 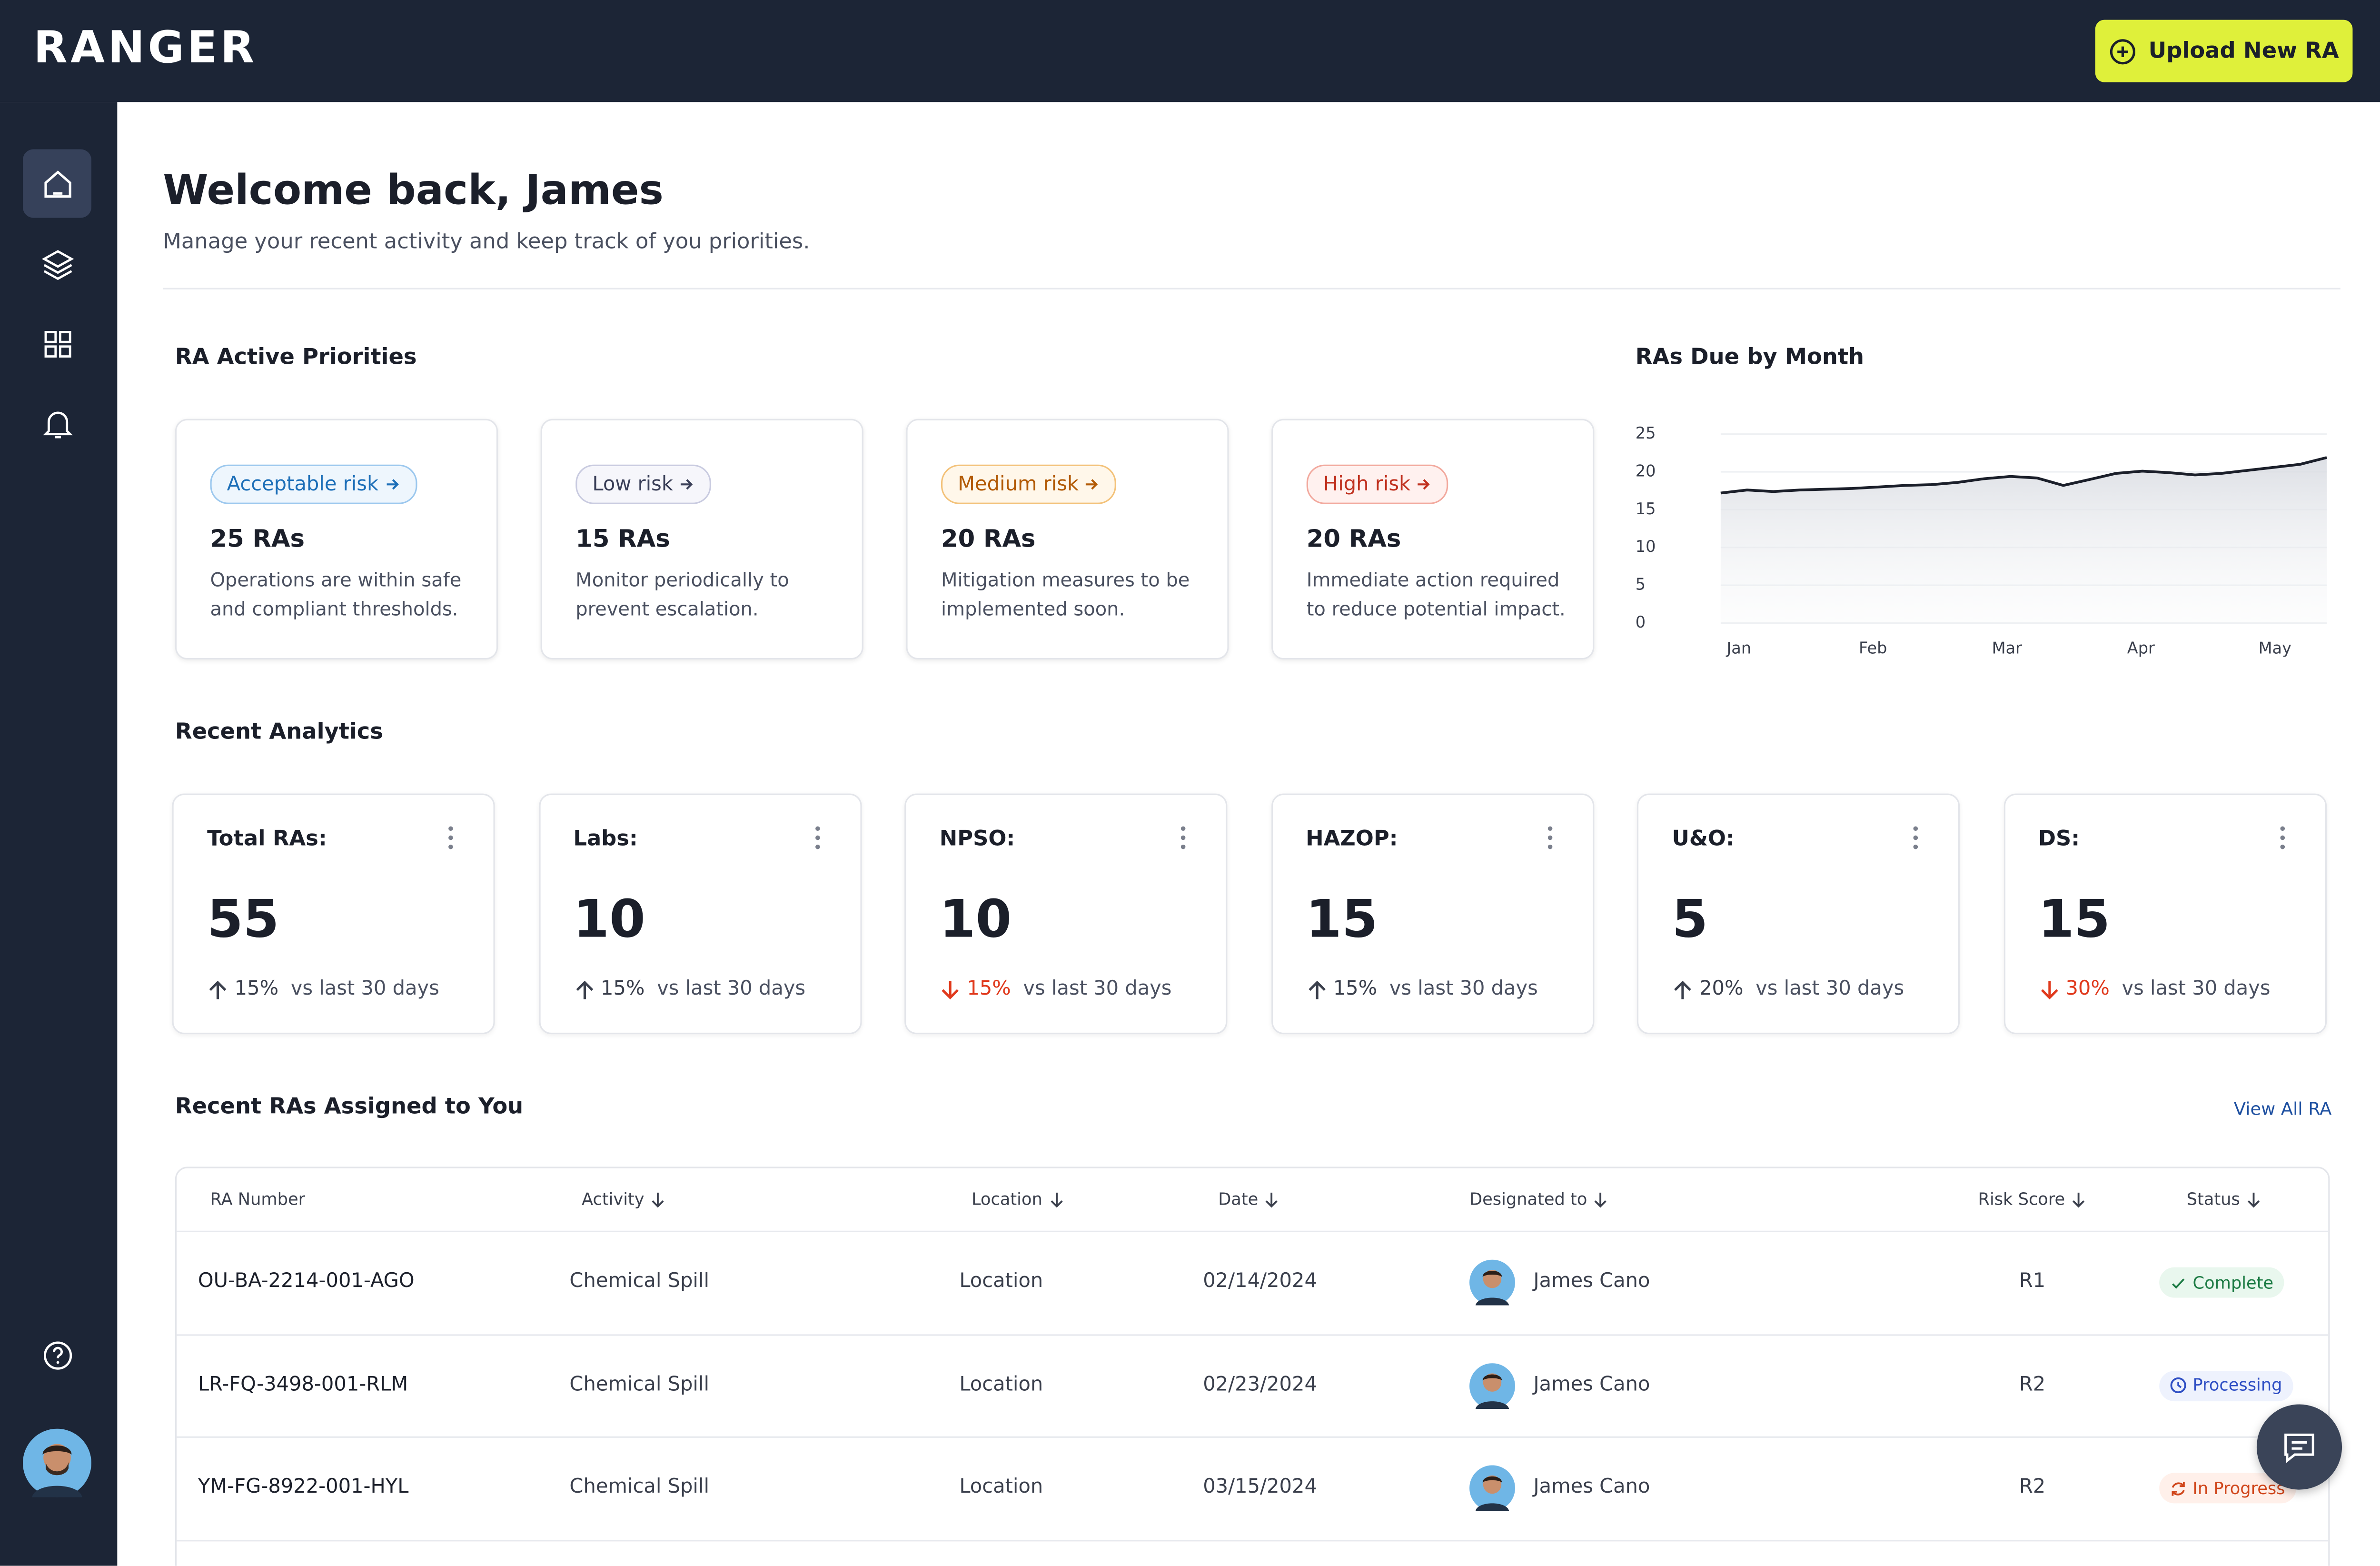 What do you see at coordinates (57, 423) in the screenshot?
I see `nav-alerts` at bounding box center [57, 423].